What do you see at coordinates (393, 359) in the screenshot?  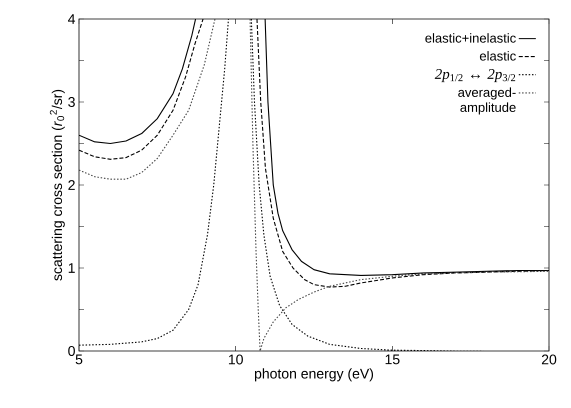 I see `x-tick-label: 15` at bounding box center [393, 359].